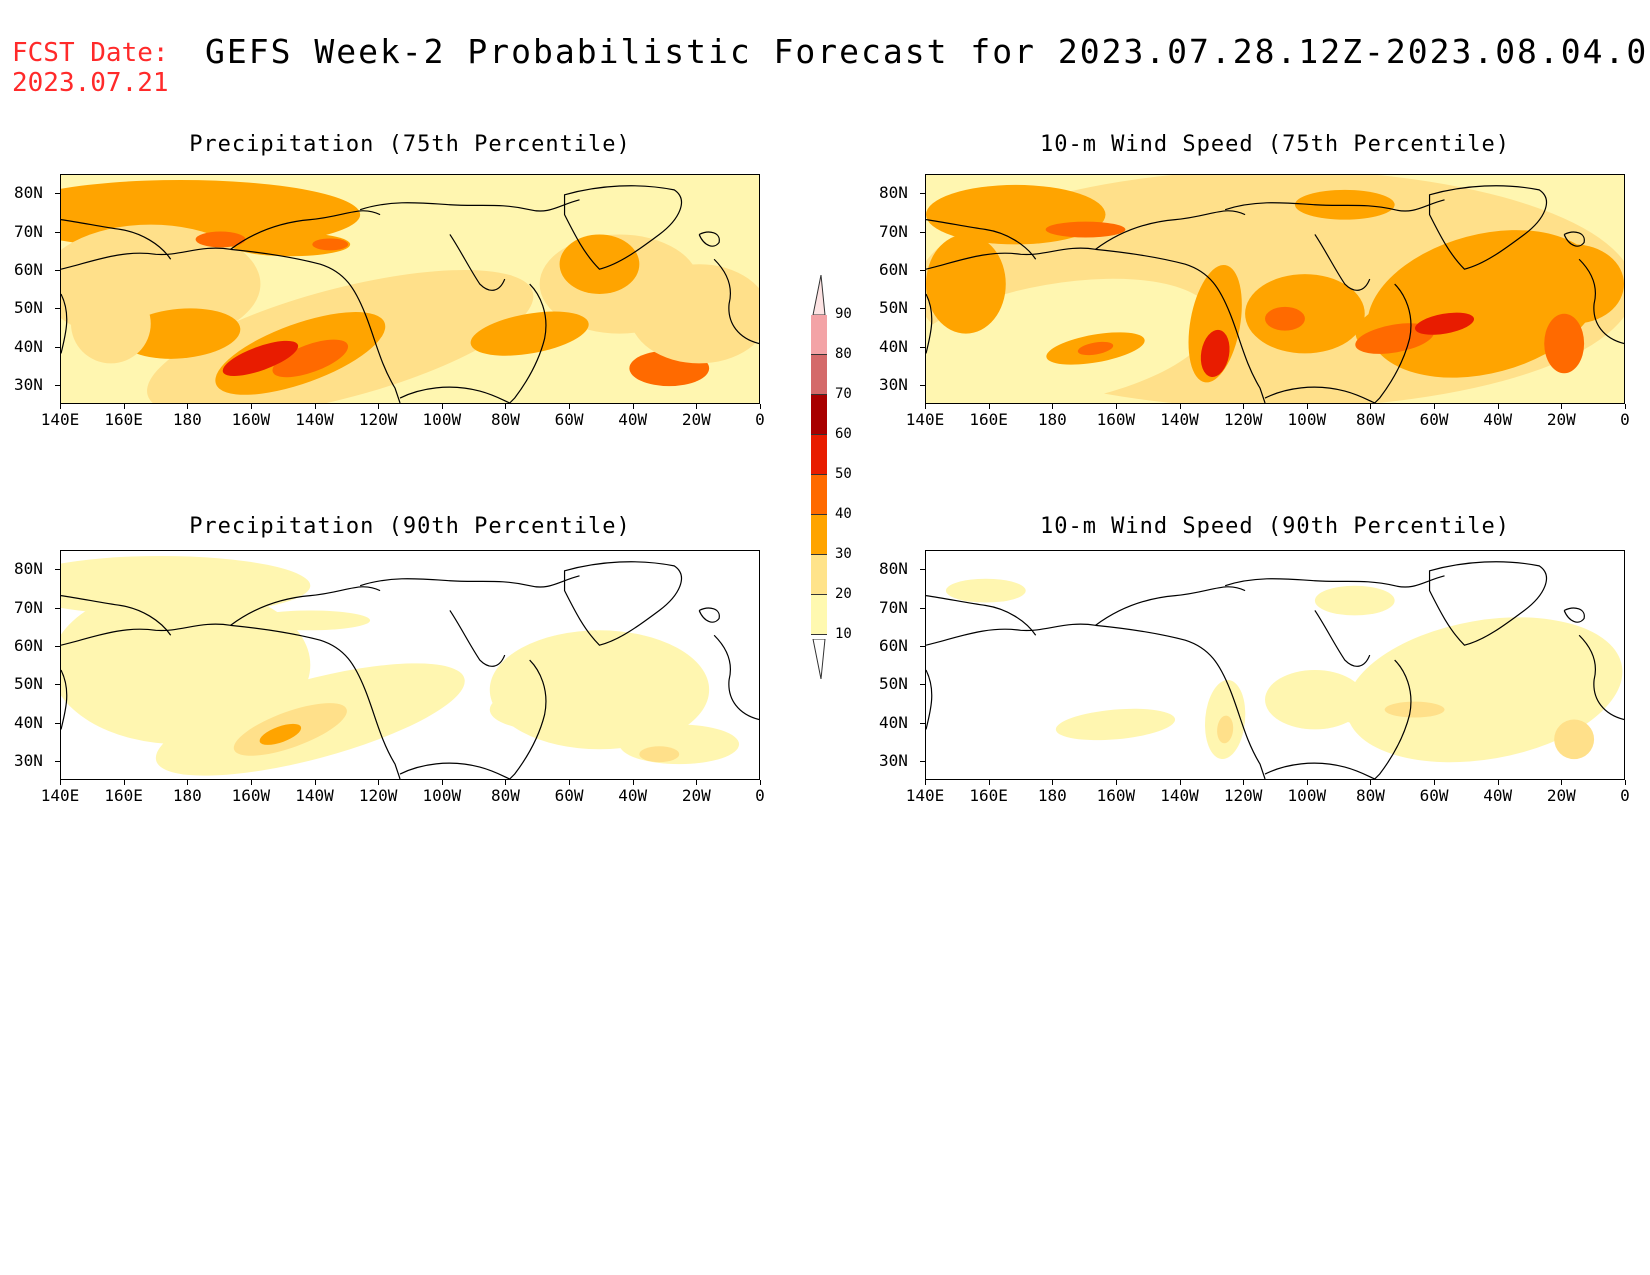 This screenshot has height=1275, width=1650. Describe the element at coordinates (1052, 419) in the screenshot. I see `lon-tick-label: 180` at that location.